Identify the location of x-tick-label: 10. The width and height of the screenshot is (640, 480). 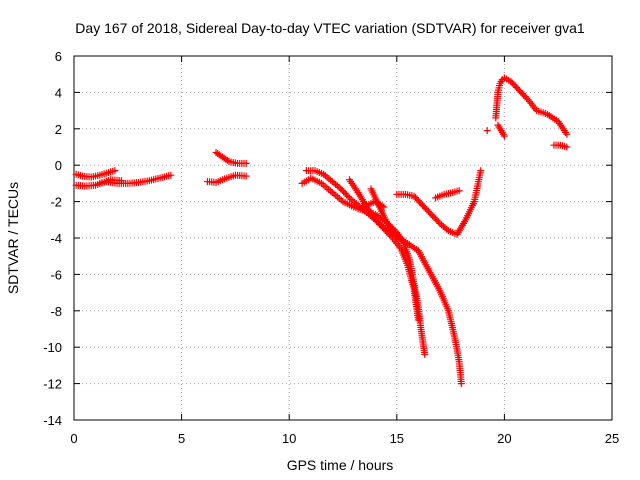
(289, 438).